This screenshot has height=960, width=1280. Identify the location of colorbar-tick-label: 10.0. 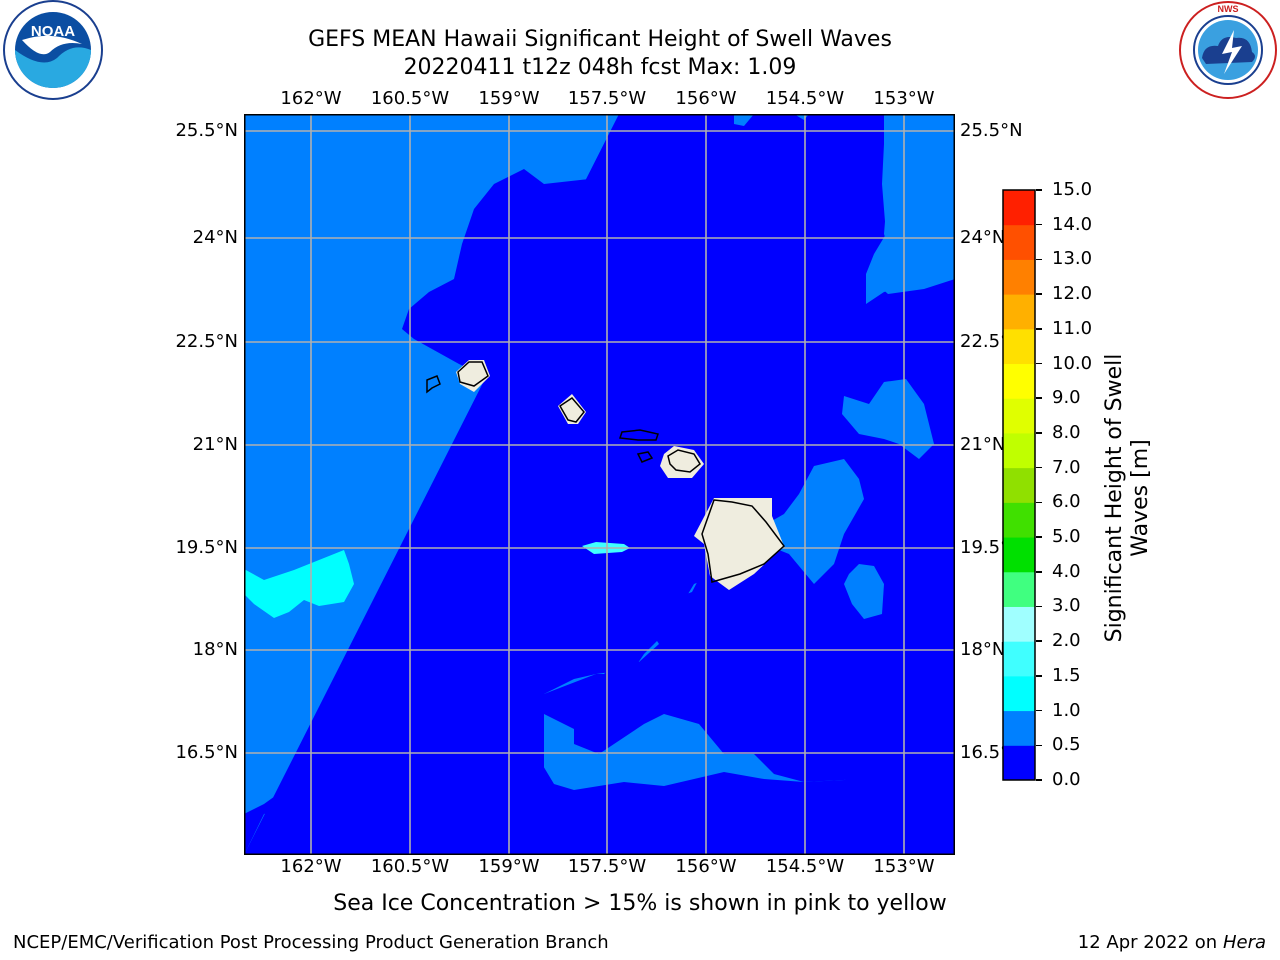
(1072, 363).